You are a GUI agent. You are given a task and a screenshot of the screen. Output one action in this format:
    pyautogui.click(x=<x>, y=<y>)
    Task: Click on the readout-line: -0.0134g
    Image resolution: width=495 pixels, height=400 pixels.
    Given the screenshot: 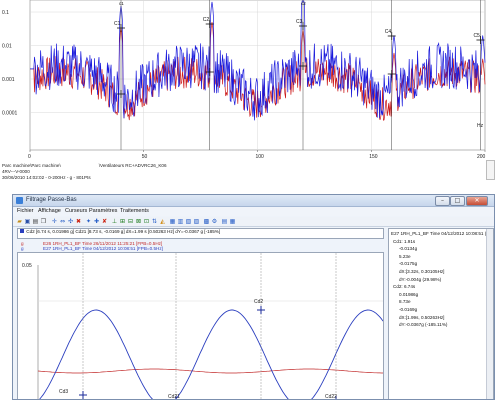 What is the action you would take?
    pyautogui.click(x=408, y=249)
    